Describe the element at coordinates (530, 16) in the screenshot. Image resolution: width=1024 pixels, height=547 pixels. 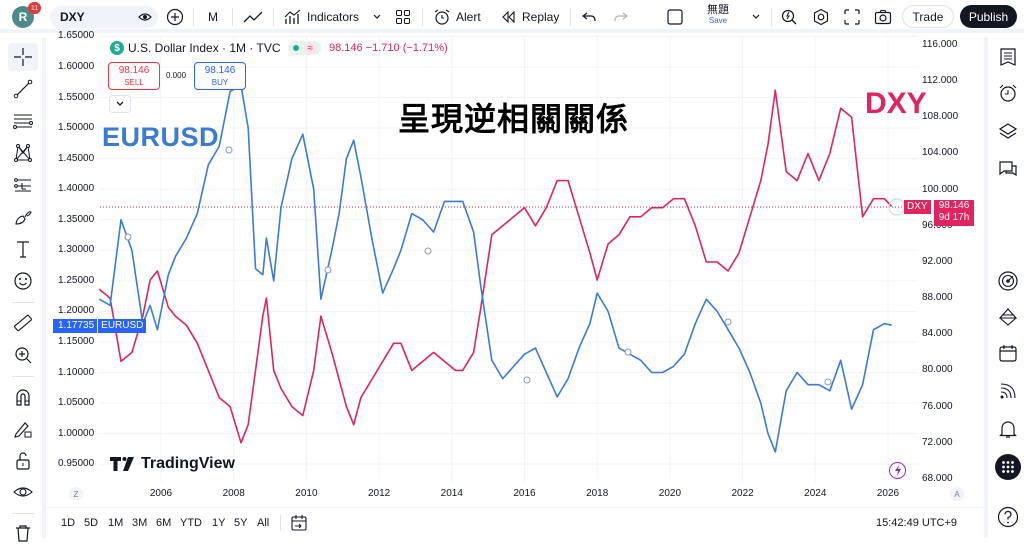
I see `replay-button: Replay` at that location.